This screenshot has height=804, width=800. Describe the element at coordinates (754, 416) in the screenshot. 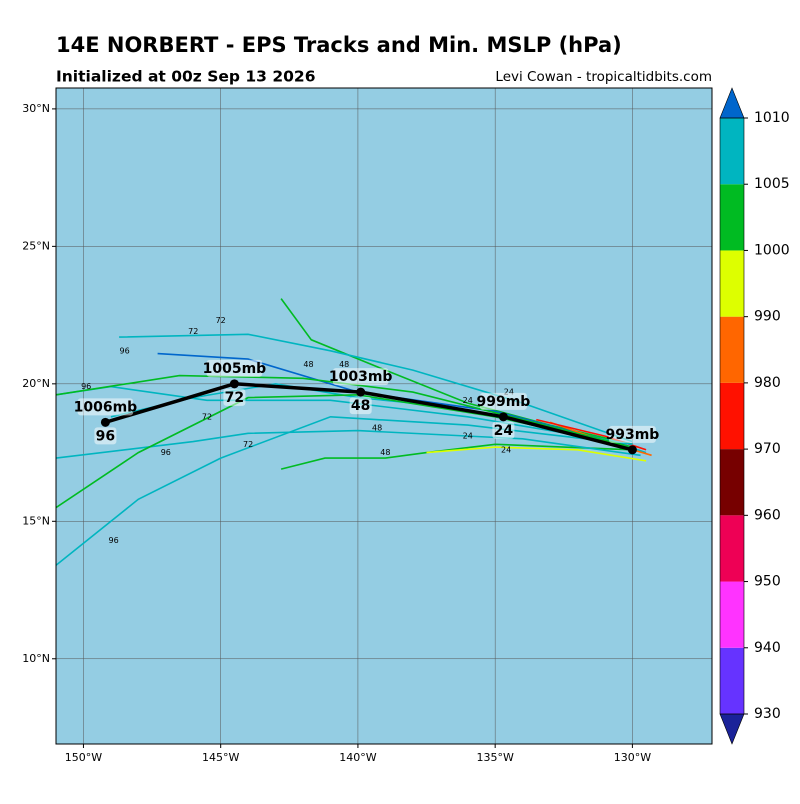

I see `colorbar: 930 940 950 960 970 980 990 1000 1005 1010` at that location.